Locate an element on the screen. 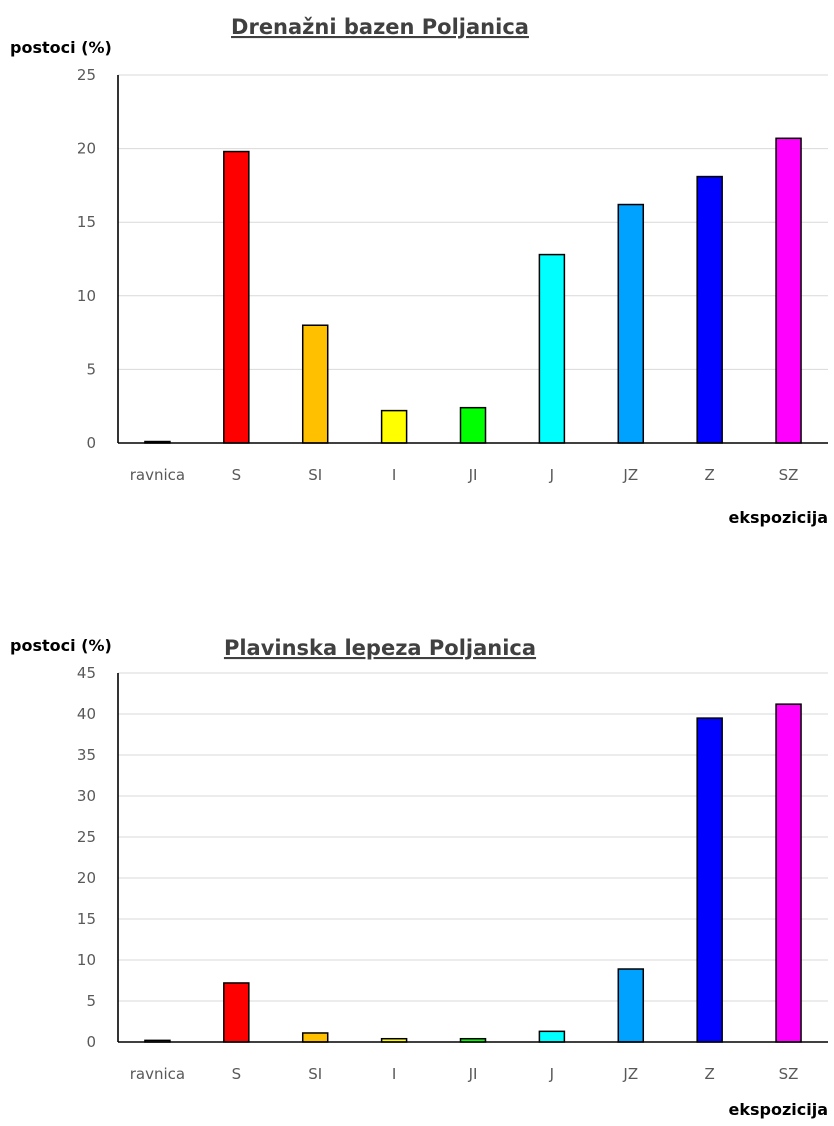 This screenshot has height=1126, width=834. bar-ji is located at coordinates (473, 425).